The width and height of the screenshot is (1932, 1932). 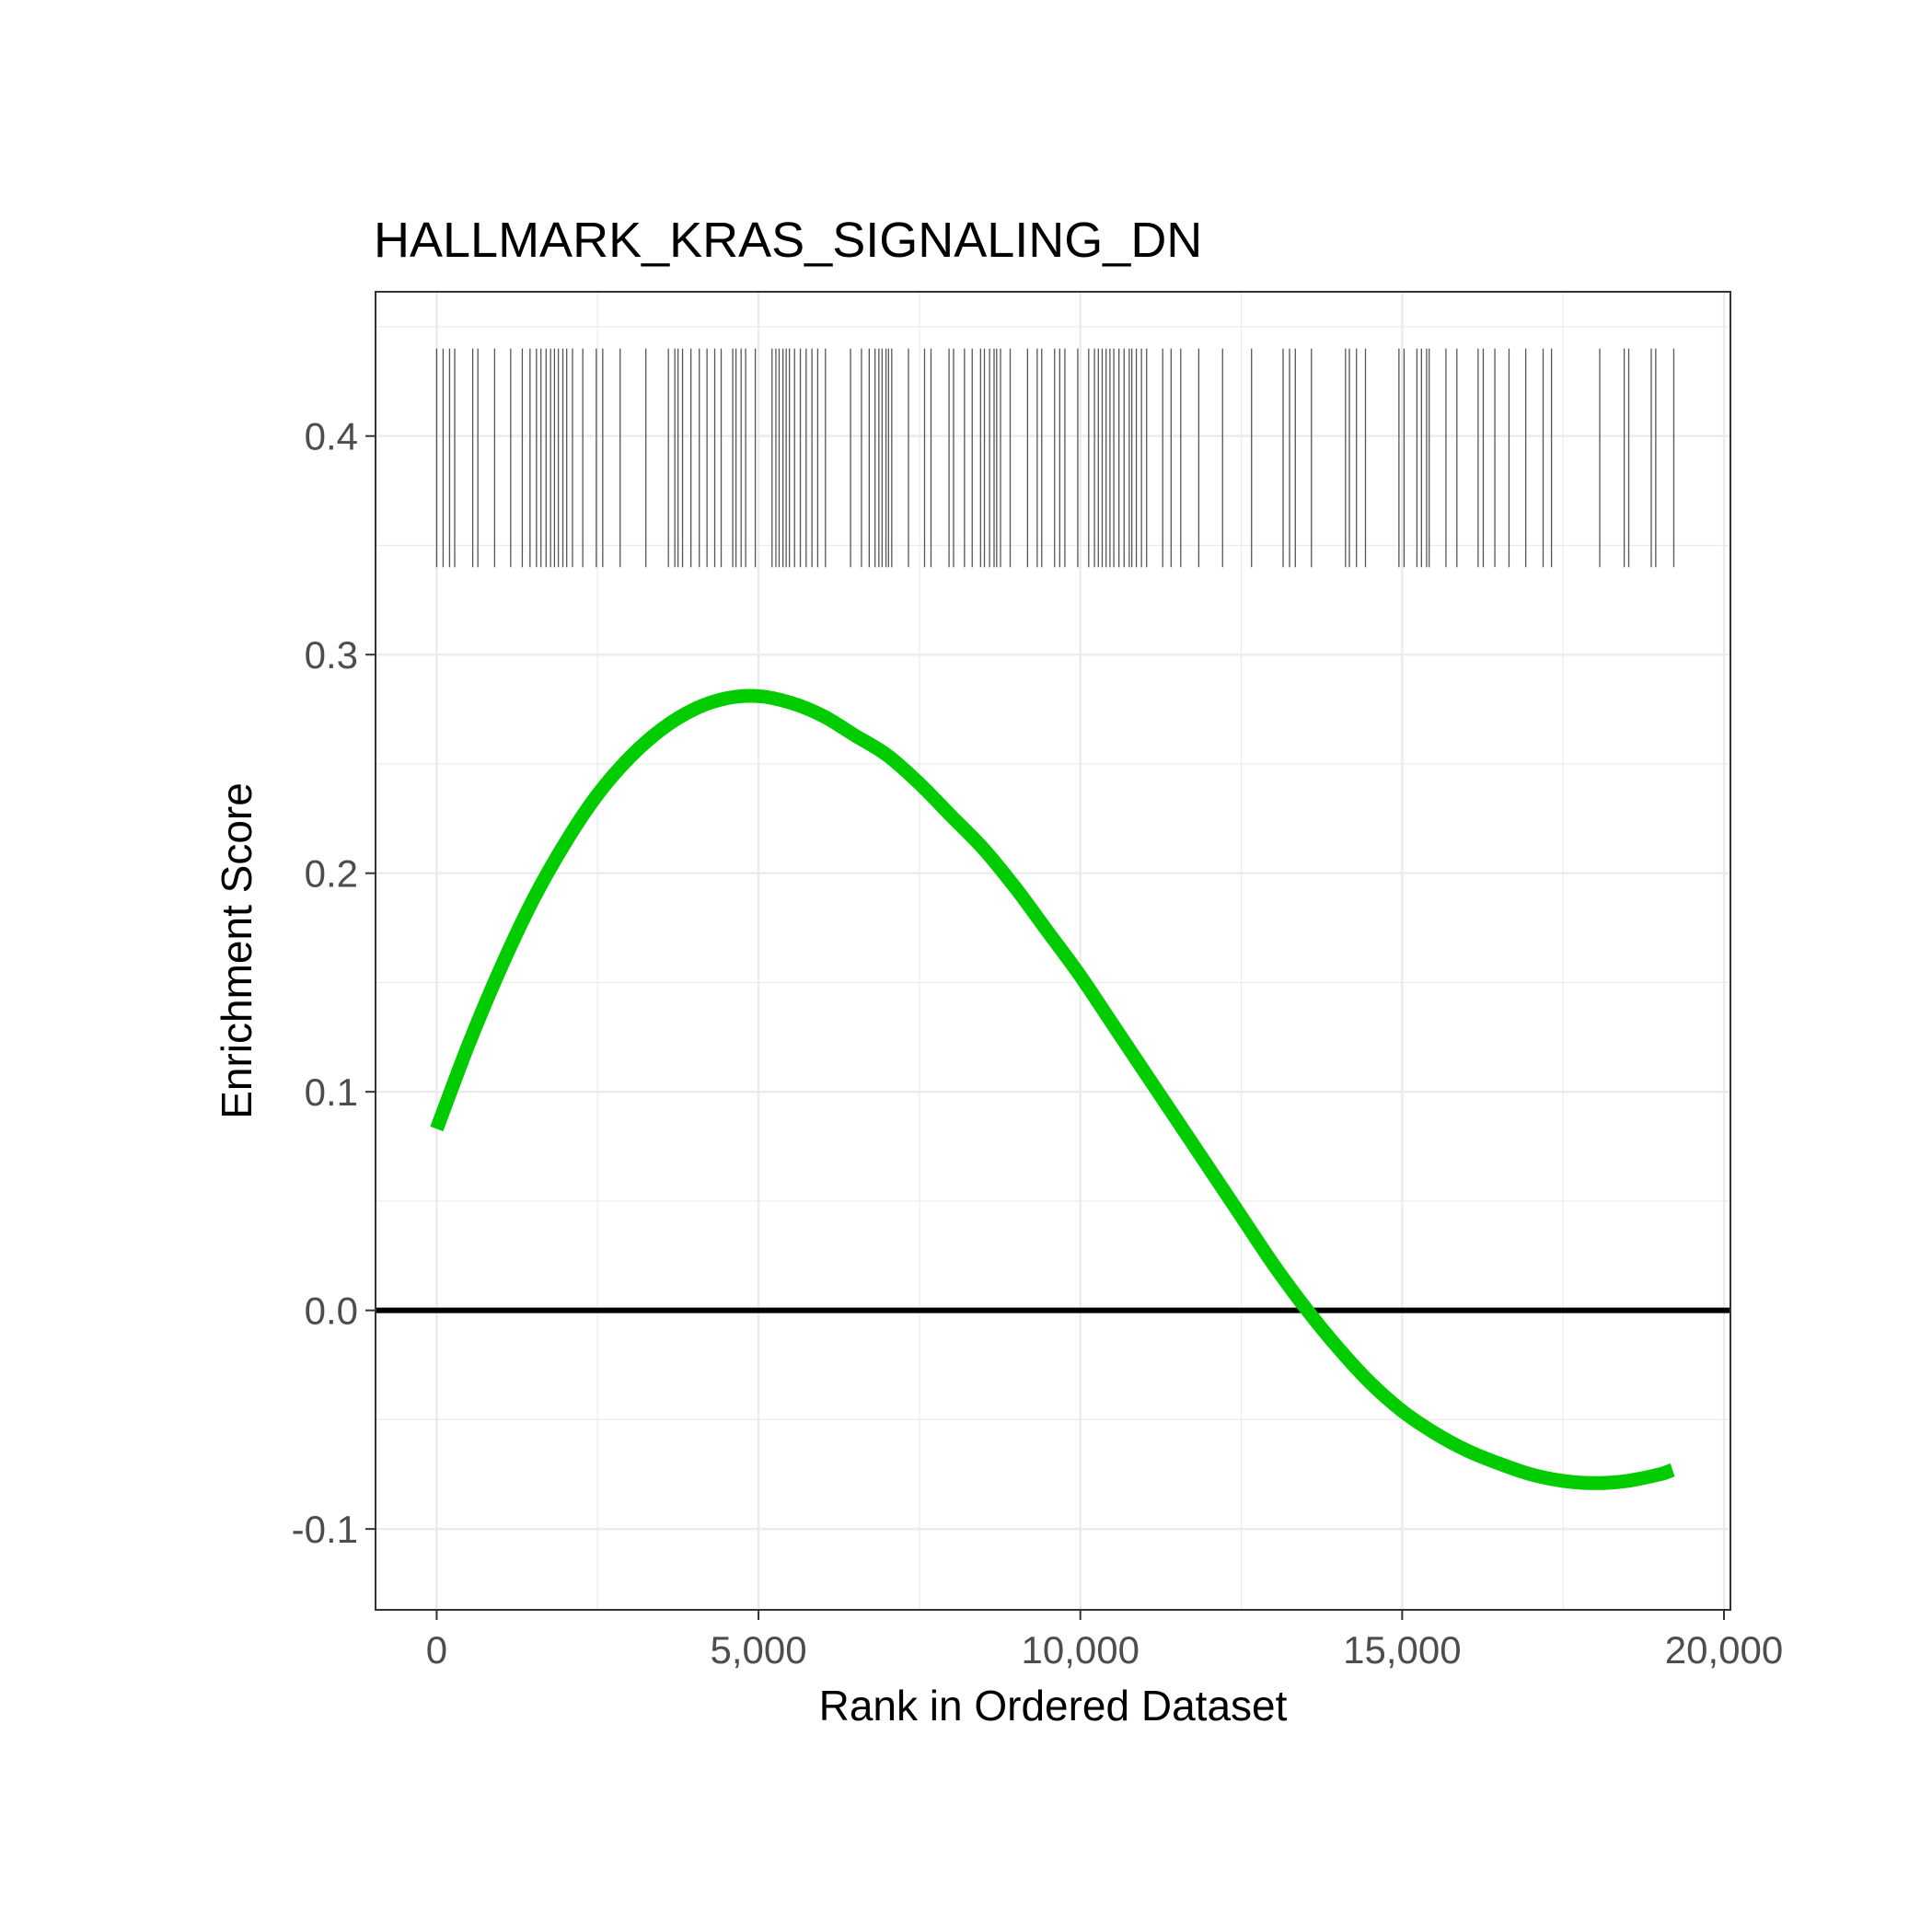 I want to click on x-axis-title: Rank in Ordered Dataset, so click(x=1053, y=1706).